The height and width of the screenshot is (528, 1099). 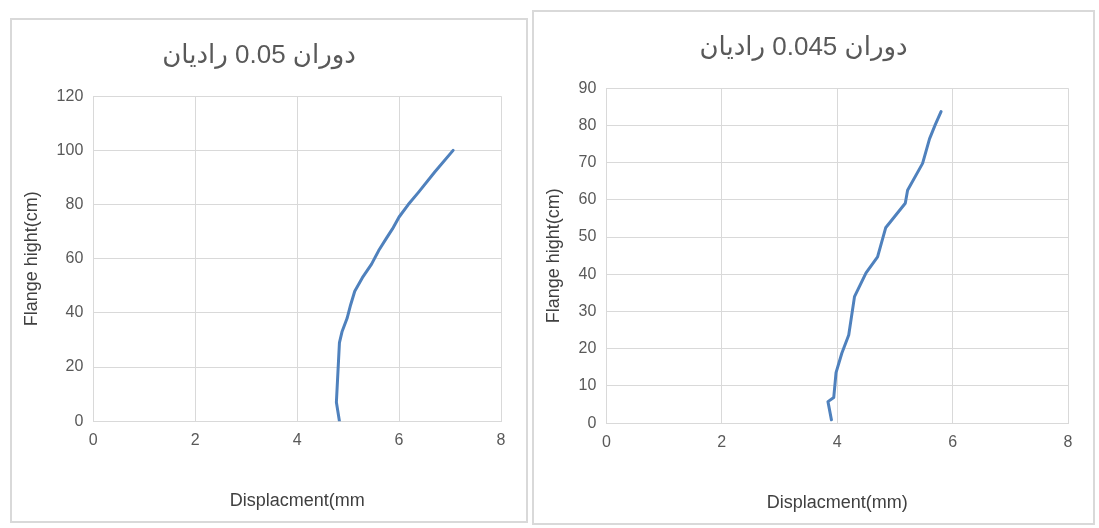 What do you see at coordinates (587, 236) in the screenshot?
I see `y-tick-label: 50` at bounding box center [587, 236].